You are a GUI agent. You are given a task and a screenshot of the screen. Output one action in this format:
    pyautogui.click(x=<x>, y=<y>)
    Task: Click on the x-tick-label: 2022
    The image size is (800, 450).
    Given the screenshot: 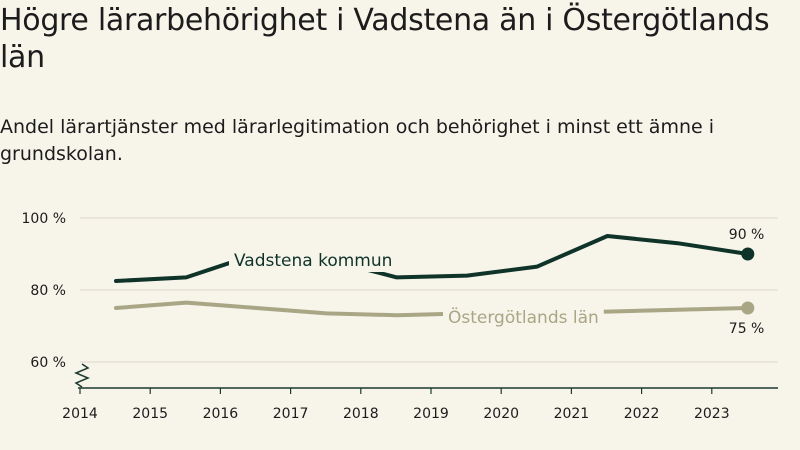 What is the action you would take?
    pyautogui.click(x=642, y=414)
    